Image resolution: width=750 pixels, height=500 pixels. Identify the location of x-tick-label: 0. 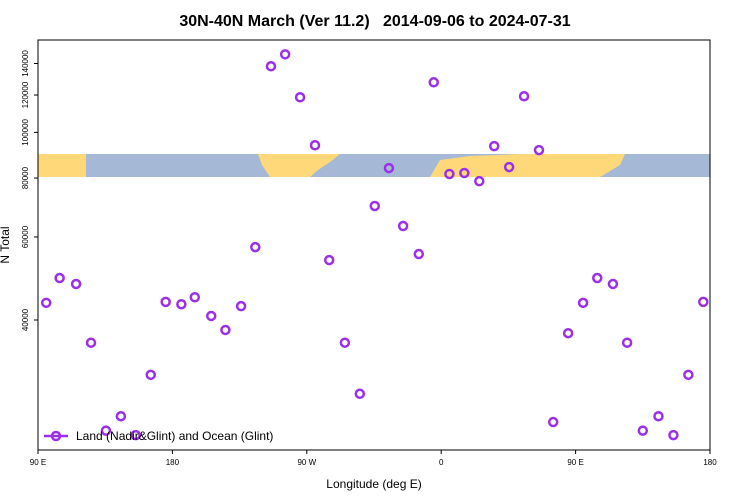
(441, 462).